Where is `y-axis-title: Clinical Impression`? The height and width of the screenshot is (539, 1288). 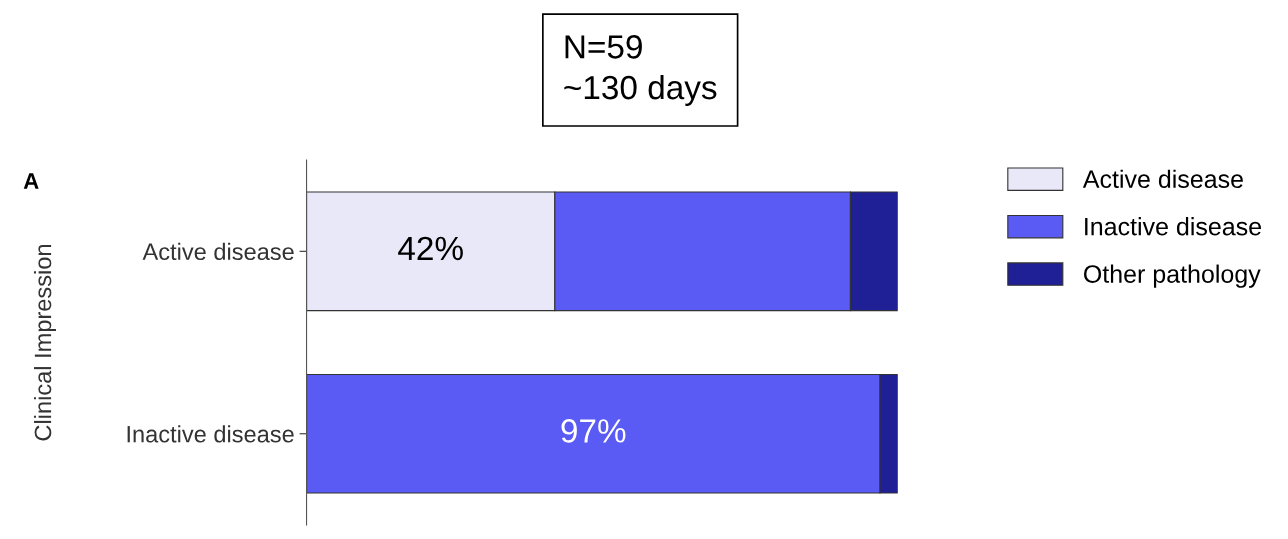 y-axis-title: Clinical Impression is located at coordinates (44, 343).